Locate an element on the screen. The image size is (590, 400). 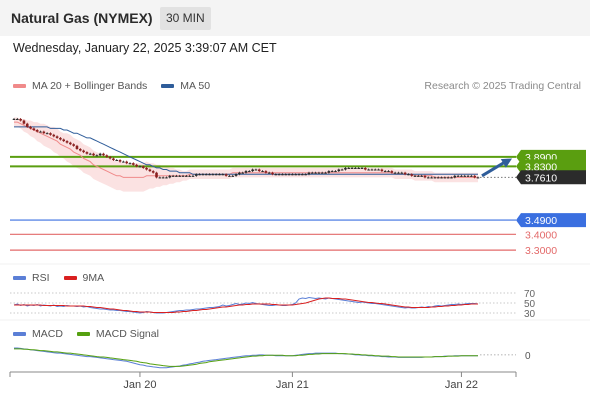
macd-level-label: 0 is located at coordinates (528, 356).